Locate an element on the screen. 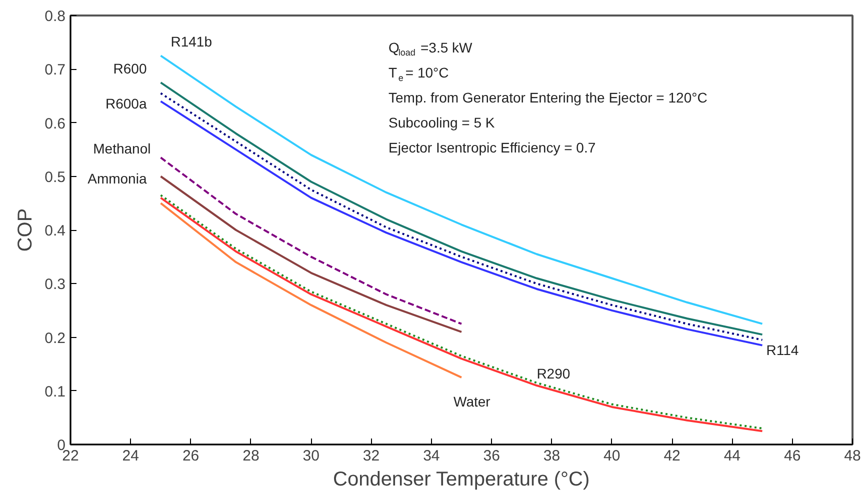  y-axis-title: COP is located at coordinates (25, 230).